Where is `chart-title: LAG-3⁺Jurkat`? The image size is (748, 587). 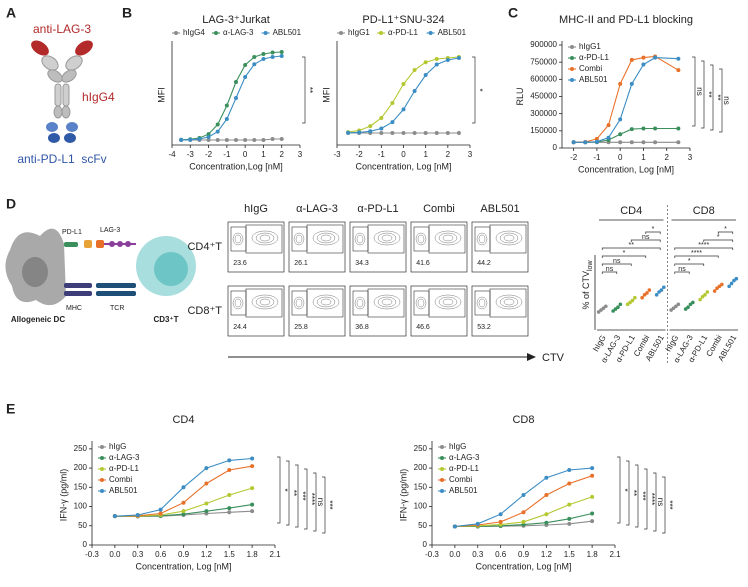
chart-title: LAG-3⁺Jurkat is located at coordinates (236, 20).